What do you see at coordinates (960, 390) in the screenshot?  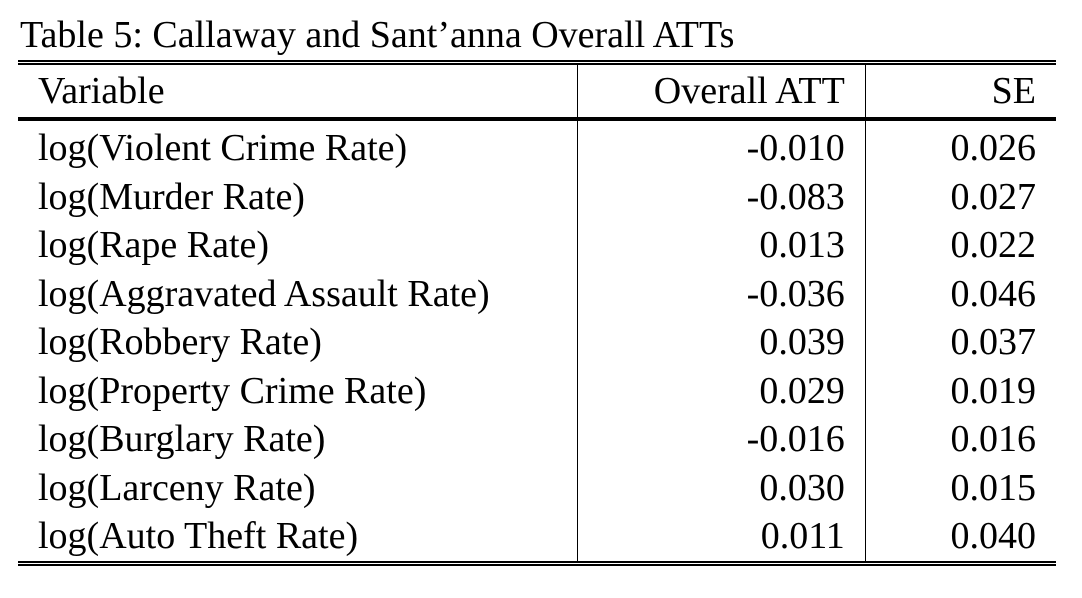 I see `se-cell: 0.019` at bounding box center [960, 390].